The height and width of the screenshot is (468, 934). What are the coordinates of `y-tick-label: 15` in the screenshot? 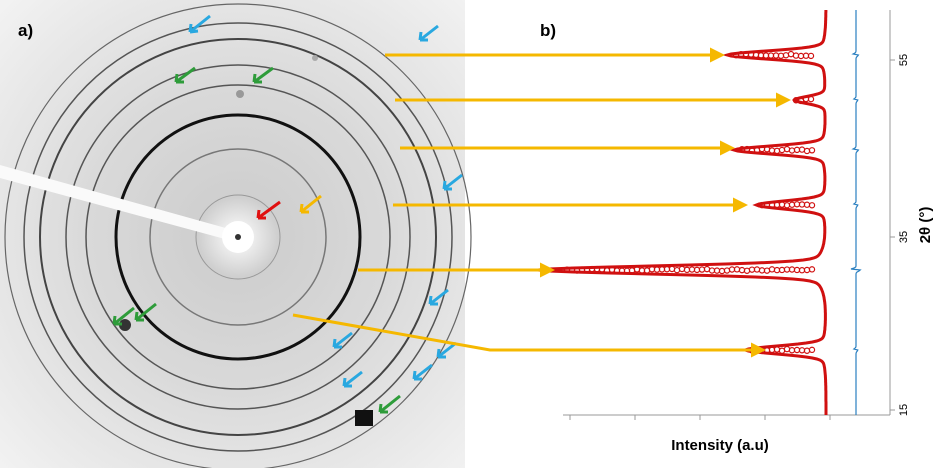 It's located at (904, 410).